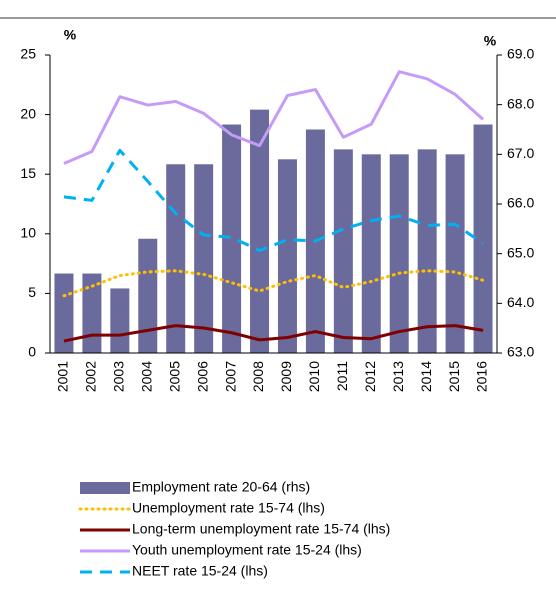 The image size is (556, 591). What do you see at coordinates (398, 376) in the screenshot?
I see `x-tick-label: 2013` at bounding box center [398, 376].